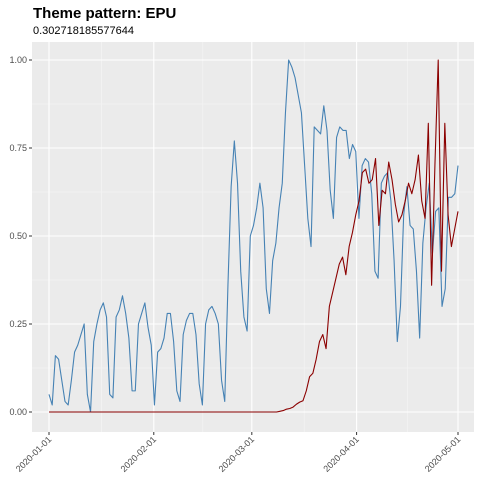 The image size is (480, 480). What do you see at coordinates (139, 454) in the screenshot?
I see `x-tick-label: 2020-02-01` at bounding box center [139, 454].